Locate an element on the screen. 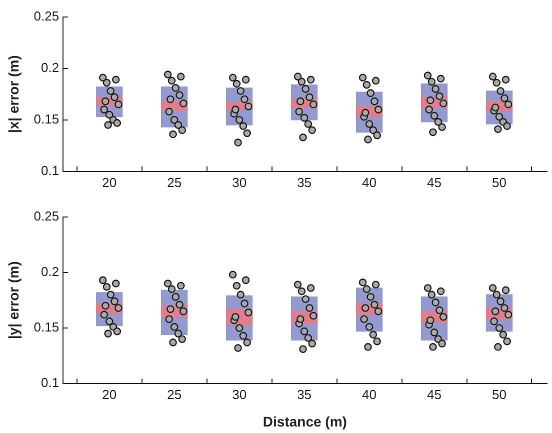 The width and height of the screenshot is (552, 433). y-axis-title: |x| error (m) is located at coordinates (13, 94).